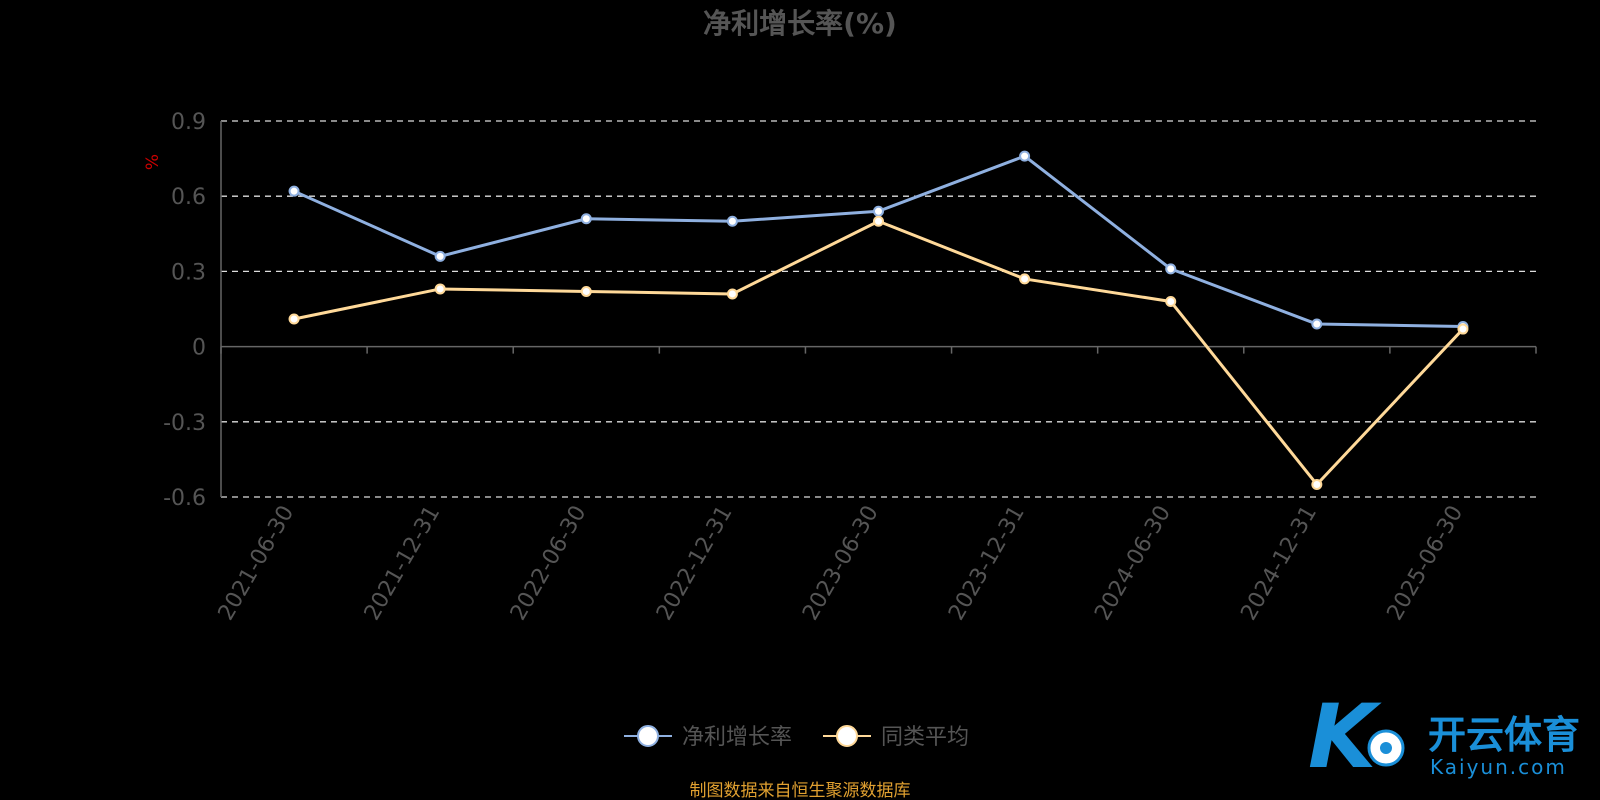 This screenshot has width=1600, height=800. What do you see at coordinates (1504, 735) in the screenshot?
I see `logo-text-cn: 开云体育` at bounding box center [1504, 735].